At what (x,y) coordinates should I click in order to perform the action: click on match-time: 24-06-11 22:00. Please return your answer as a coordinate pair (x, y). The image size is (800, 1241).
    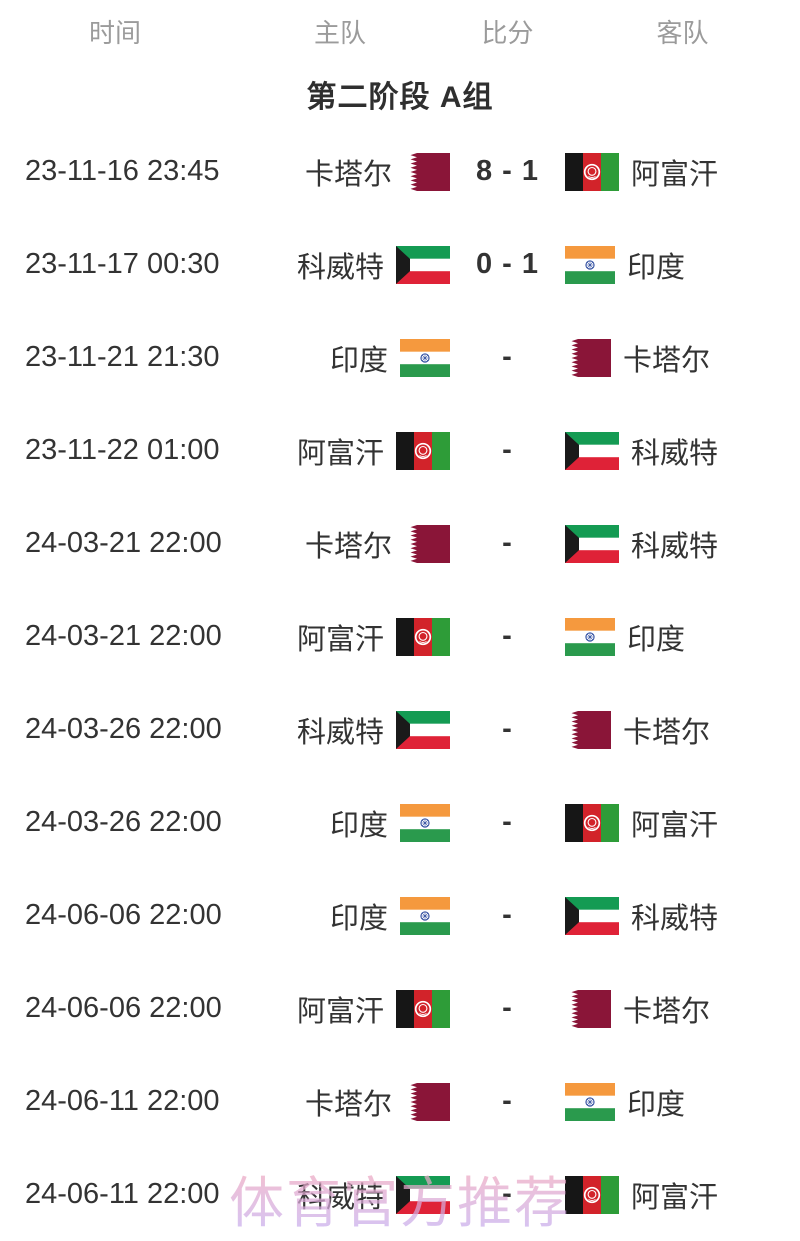
    Looking at the image, I should click on (115, 1101).